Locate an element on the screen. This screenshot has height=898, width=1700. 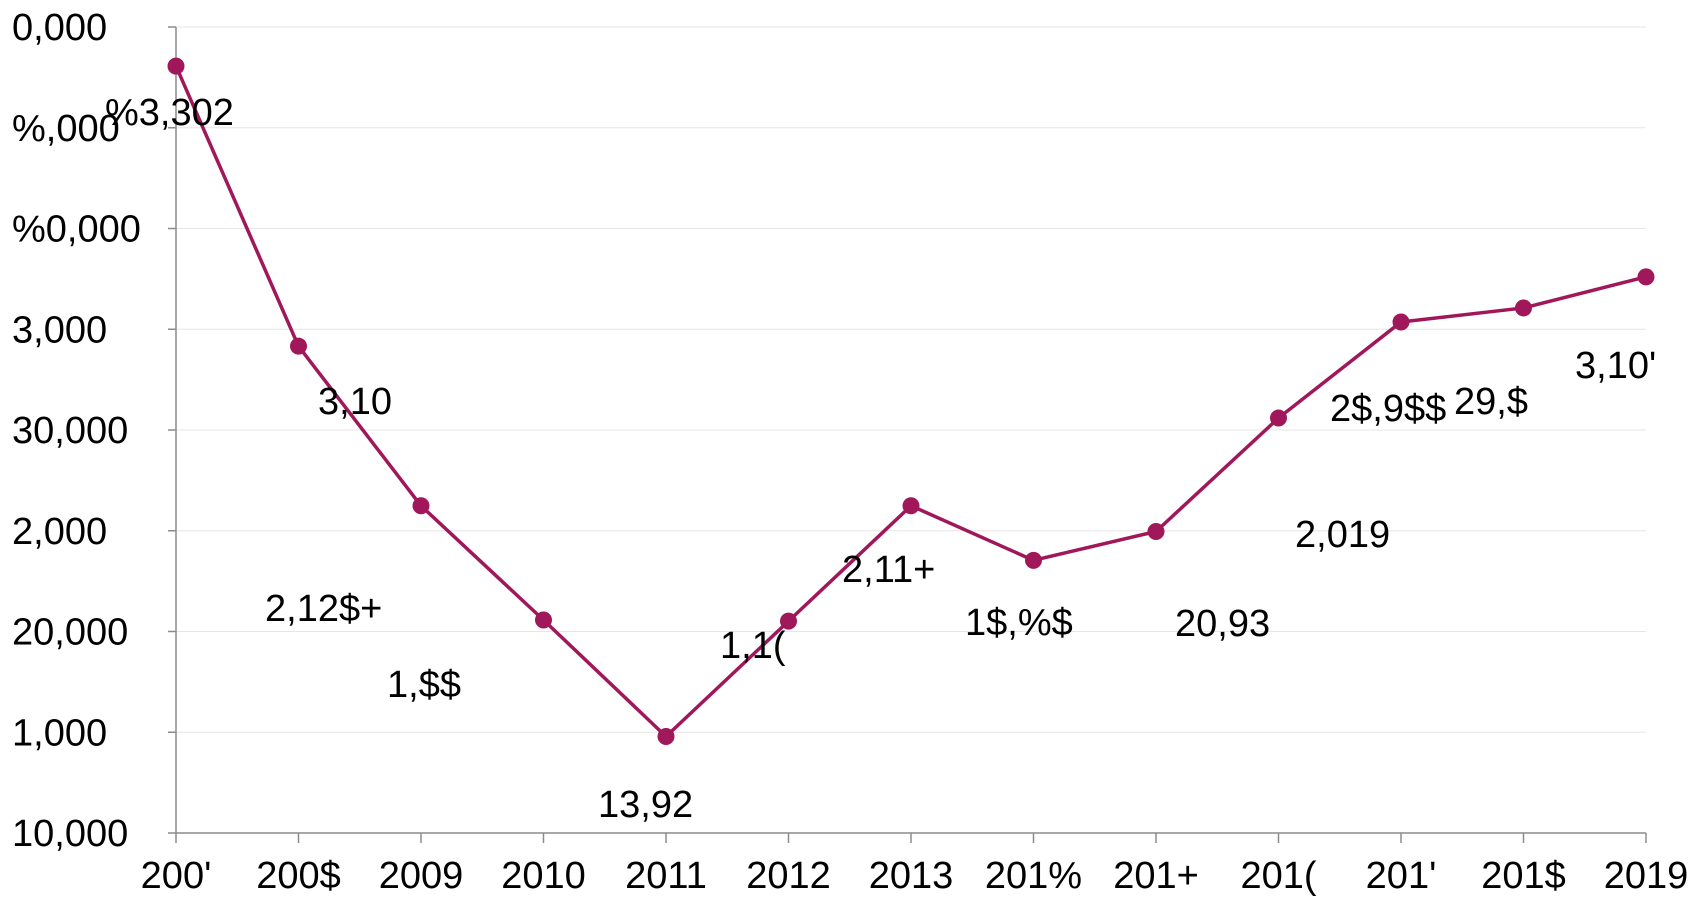
y-tick-label: %,000 is located at coordinates (66, 129).